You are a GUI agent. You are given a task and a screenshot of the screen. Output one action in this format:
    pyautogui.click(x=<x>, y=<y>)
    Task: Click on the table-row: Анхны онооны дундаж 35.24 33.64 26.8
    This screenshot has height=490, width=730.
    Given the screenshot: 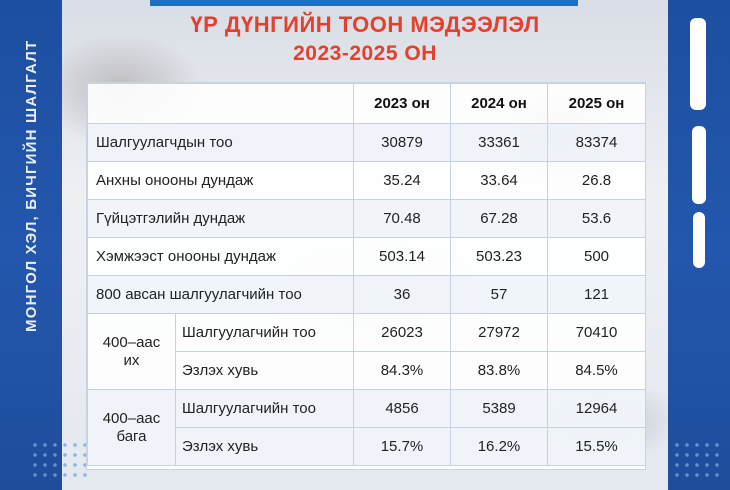 What is the action you would take?
    pyautogui.click(x=366, y=180)
    